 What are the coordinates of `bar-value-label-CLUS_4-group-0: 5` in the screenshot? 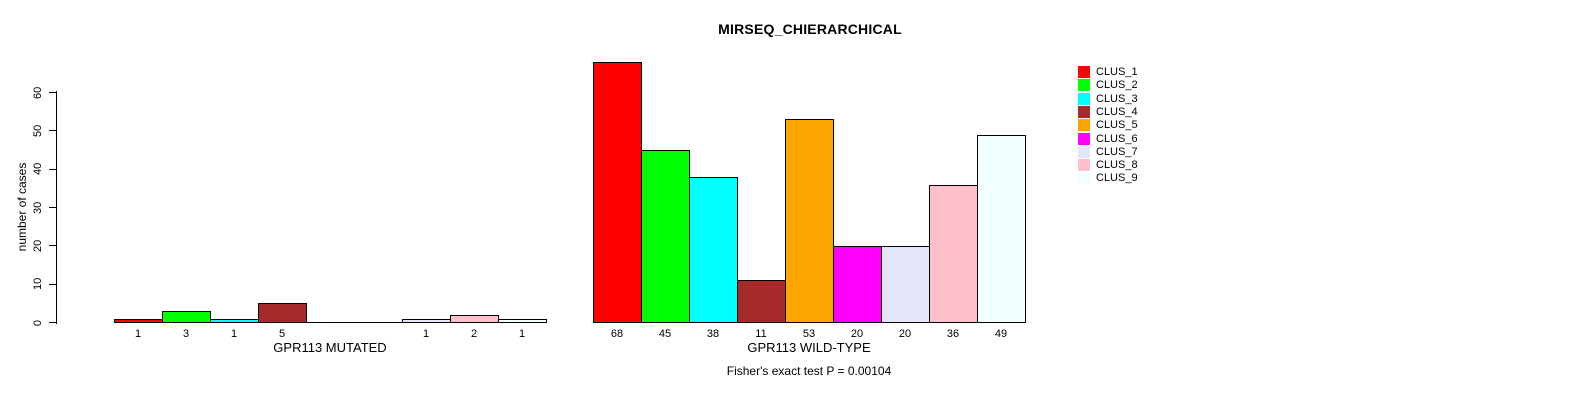 It's located at (282, 334).